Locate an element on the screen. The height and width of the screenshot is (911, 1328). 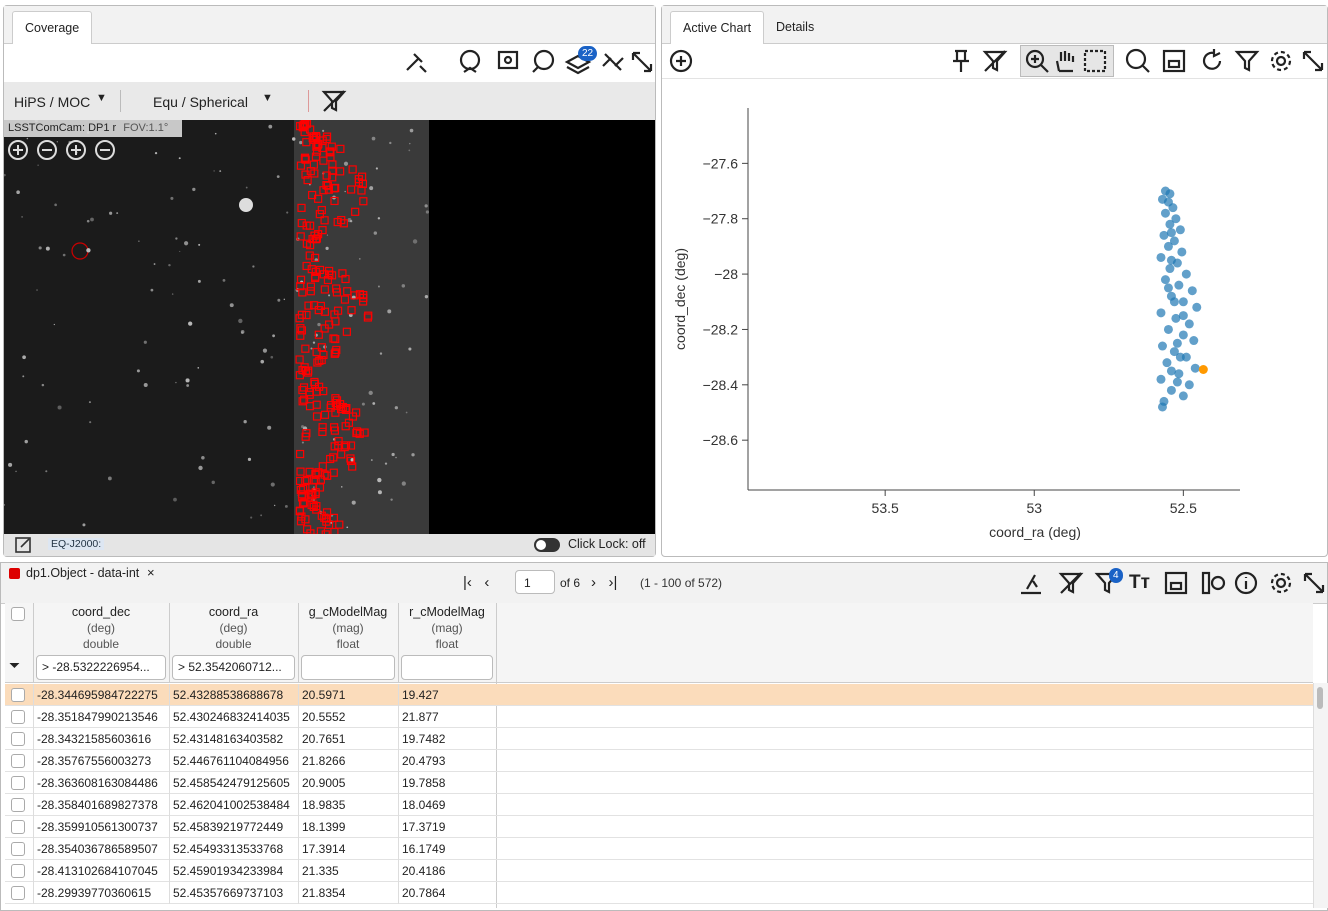
lock-toggle is located at coordinates (547, 545).